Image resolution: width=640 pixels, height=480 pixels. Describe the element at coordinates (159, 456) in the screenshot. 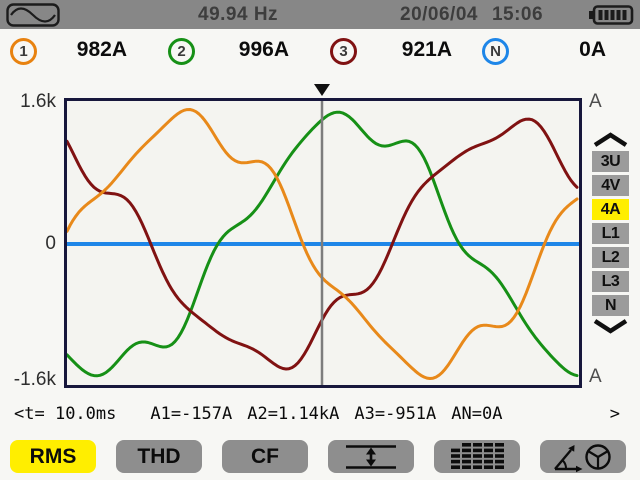

I see `thd-button: THD` at that location.